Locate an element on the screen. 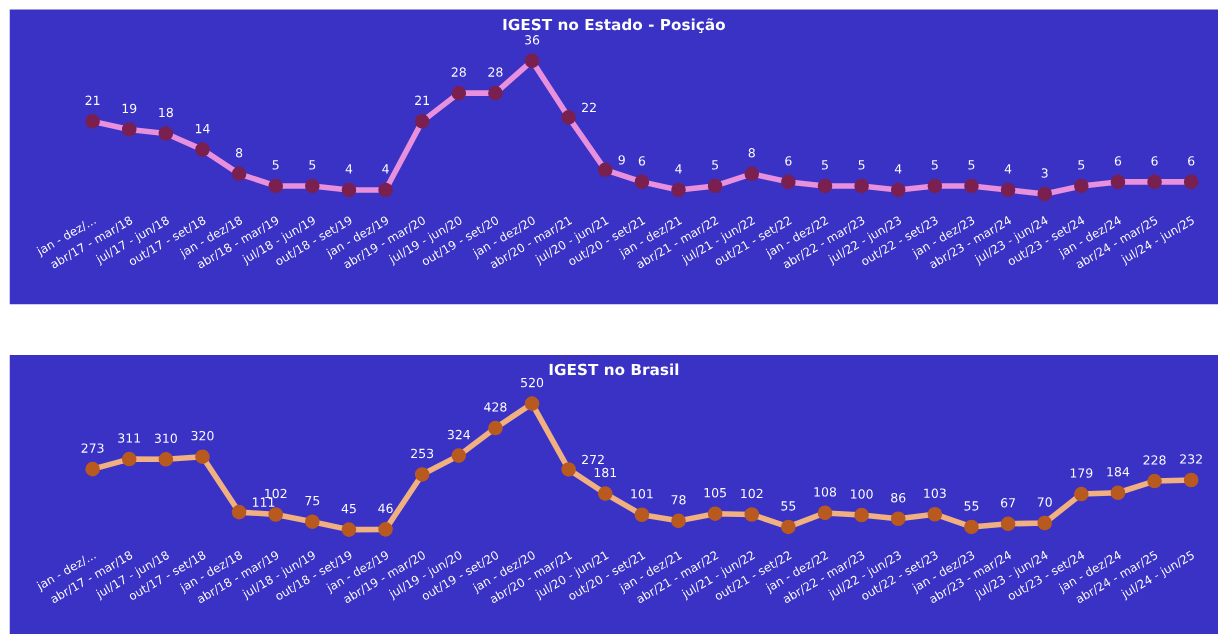 This screenshot has width=1218, height=634. chart-title: IGEST no Brasil is located at coordinates (614, 369).